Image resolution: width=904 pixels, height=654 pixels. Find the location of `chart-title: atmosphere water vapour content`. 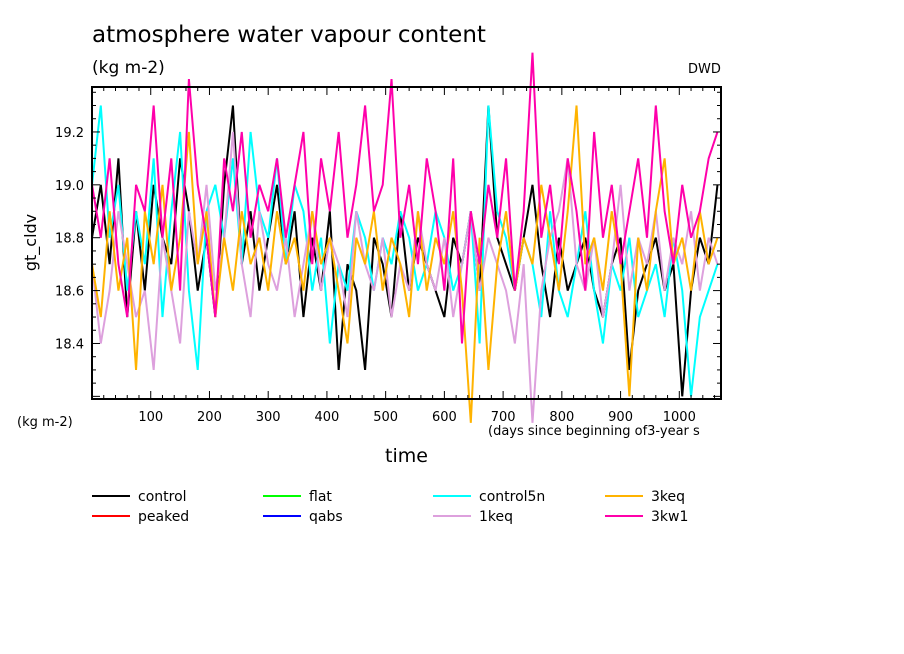

chart-title: atmosphere water vapour content is located at coordinates (289, 35).